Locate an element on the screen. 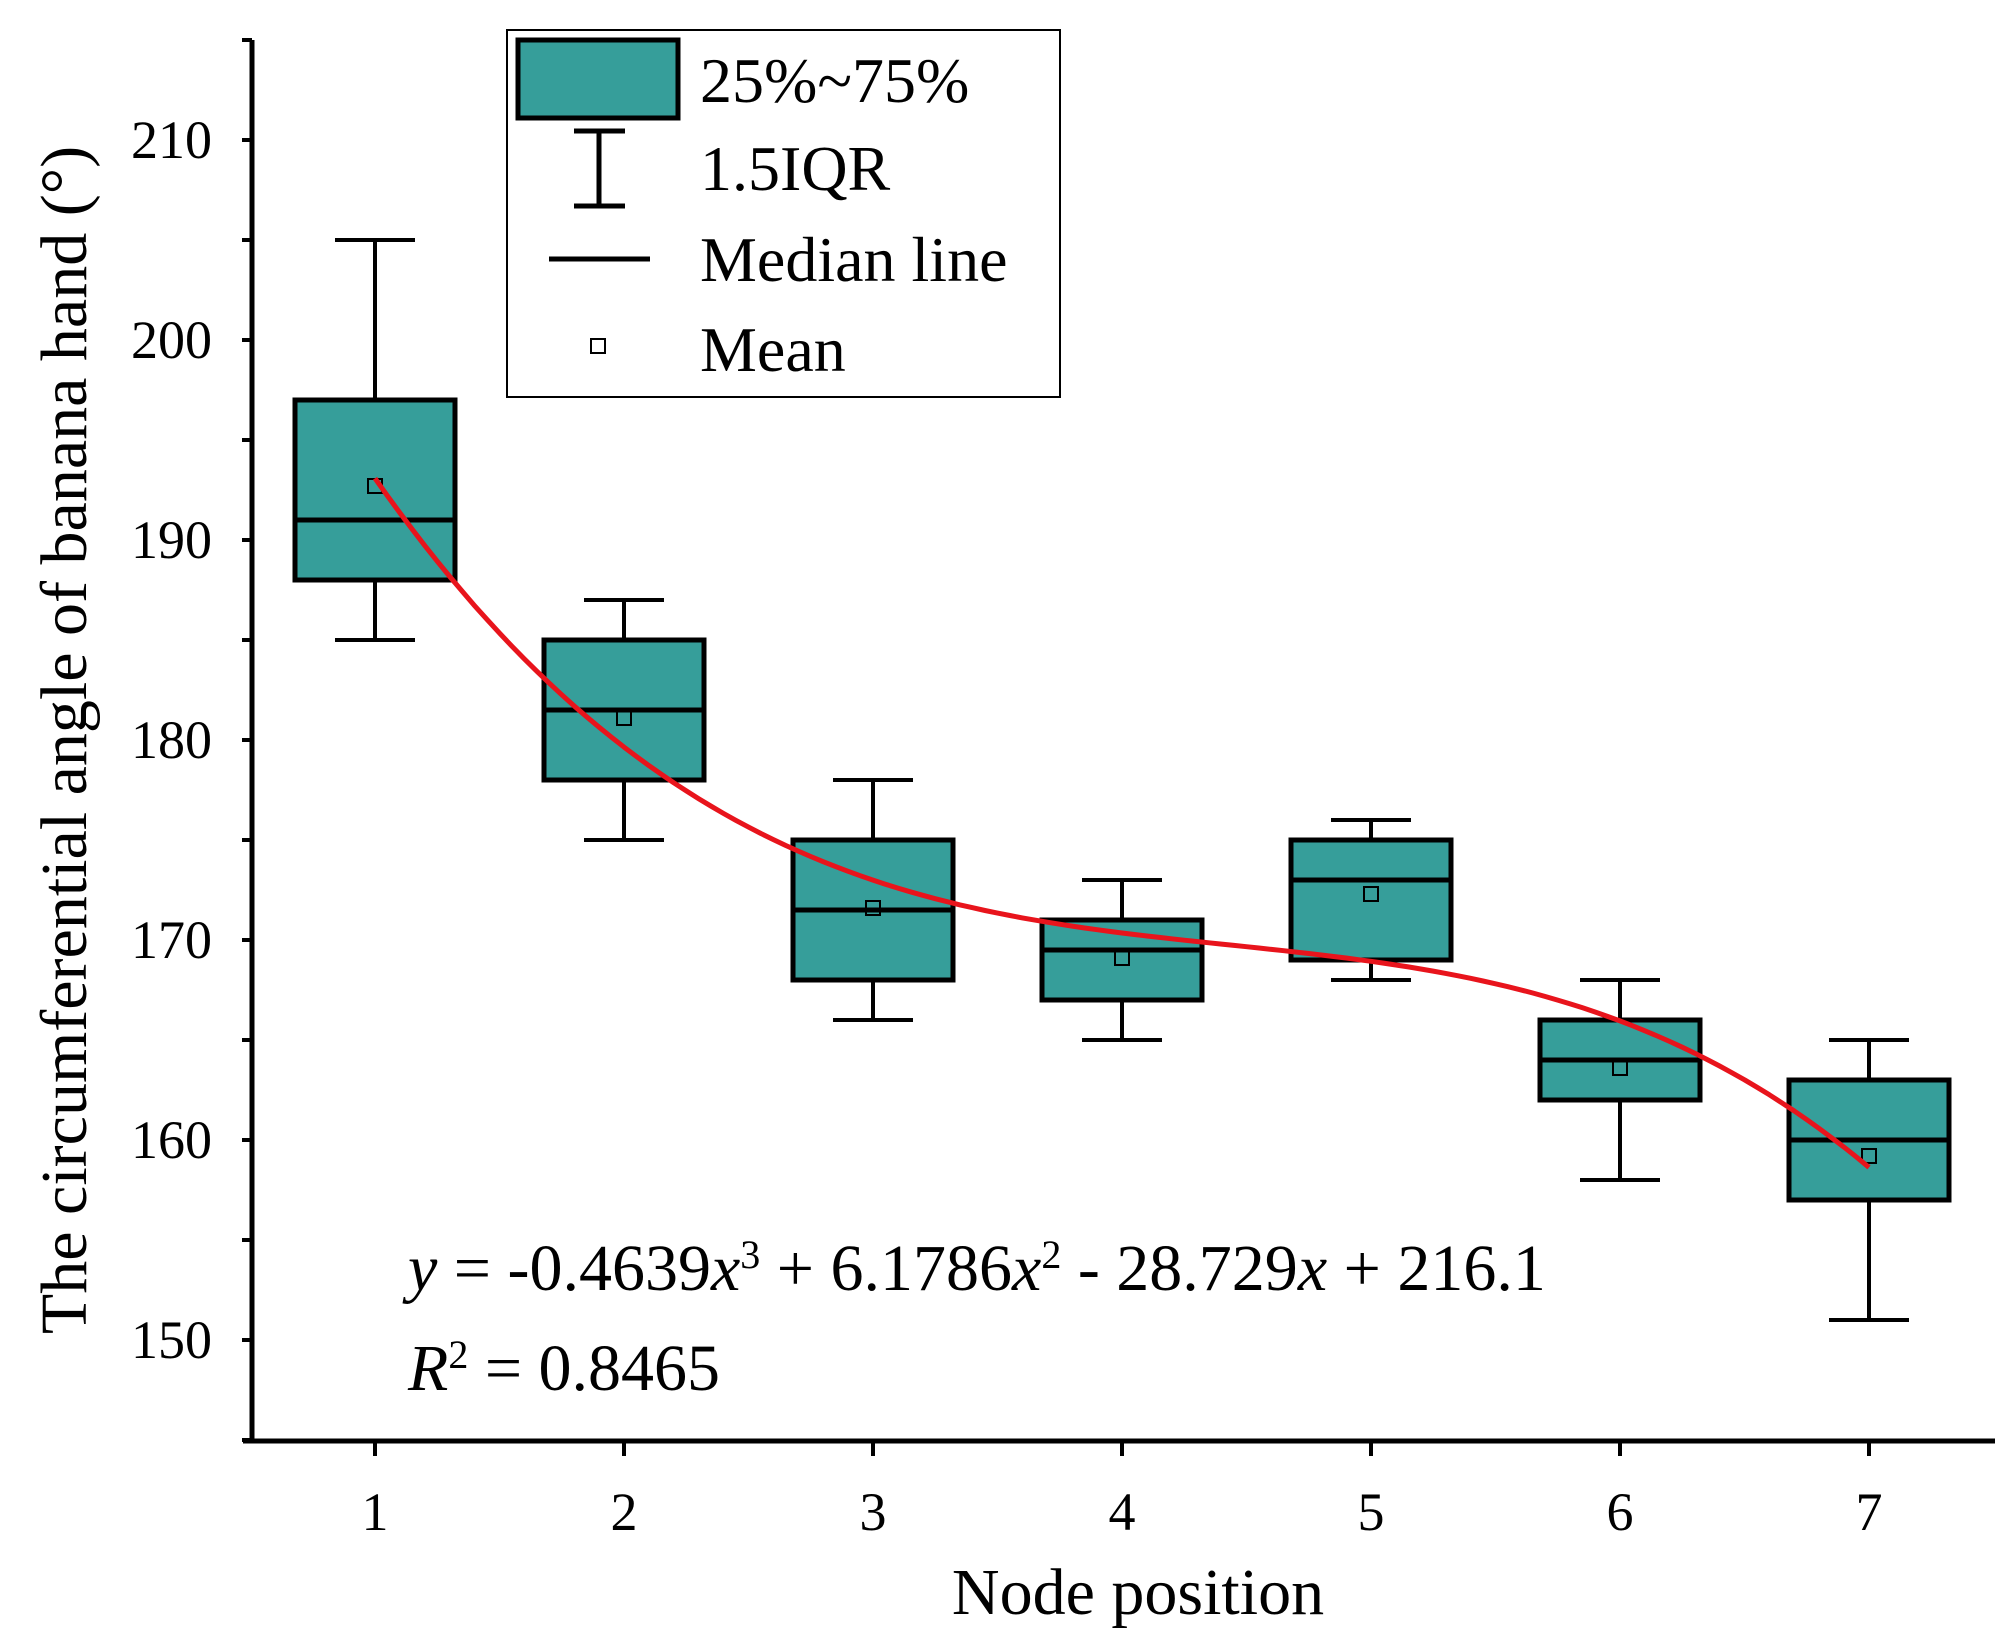 The image size is (2013, 1648). legend: 25%~75% 1.5IQR Median line Mean is located at coordinates (783, 213).